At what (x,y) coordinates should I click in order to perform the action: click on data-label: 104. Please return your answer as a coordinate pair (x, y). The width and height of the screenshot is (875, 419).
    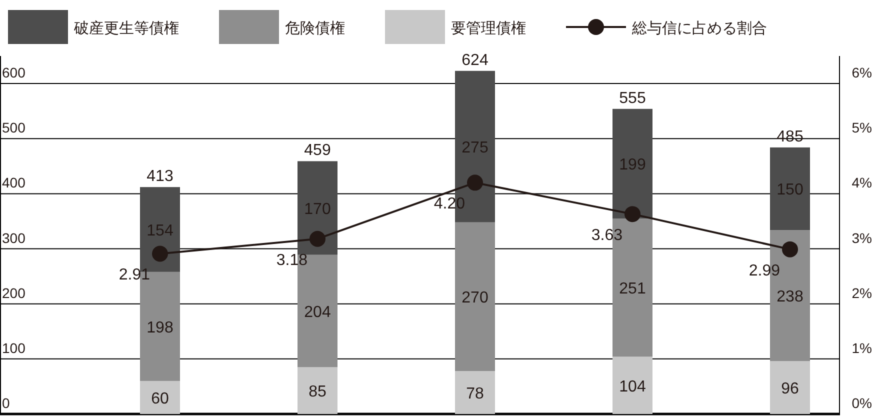
    Looking at the image, I should click on (632, 387).